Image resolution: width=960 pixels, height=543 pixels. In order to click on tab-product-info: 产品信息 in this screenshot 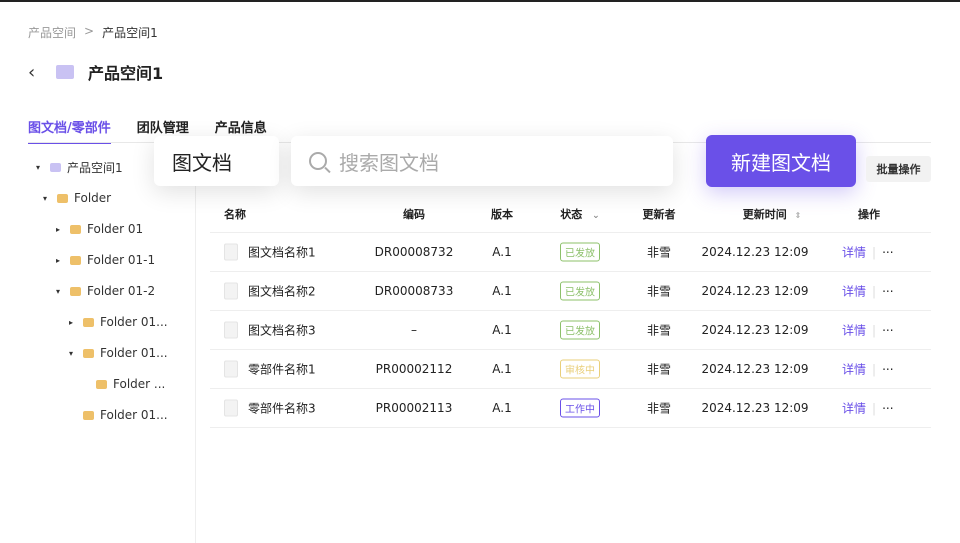, I will do `click(240, 128)`.